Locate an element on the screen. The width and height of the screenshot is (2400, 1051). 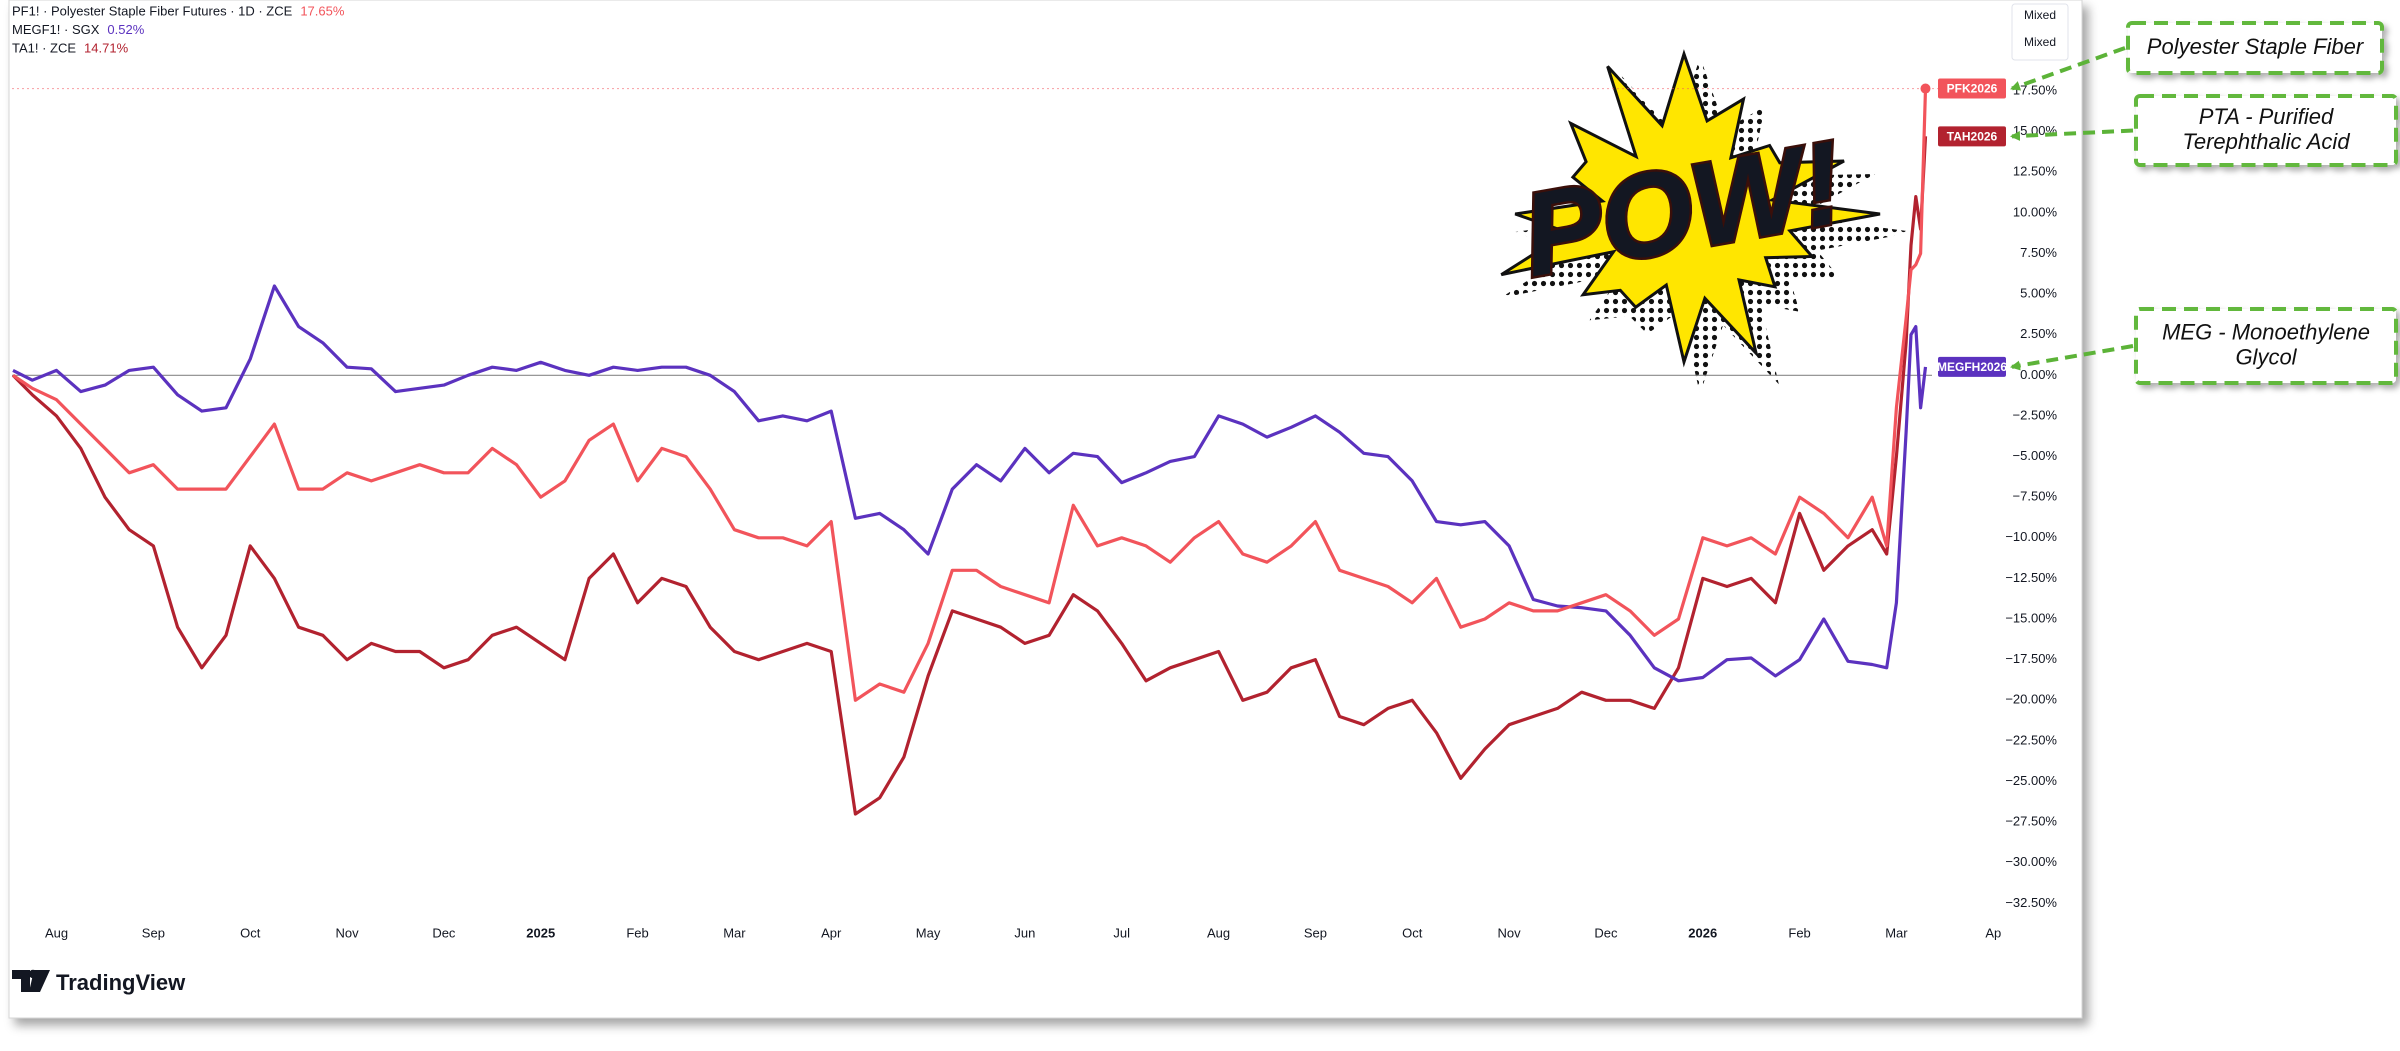
y-tick-label: 17.50% is located at coordinates (2035, 89).